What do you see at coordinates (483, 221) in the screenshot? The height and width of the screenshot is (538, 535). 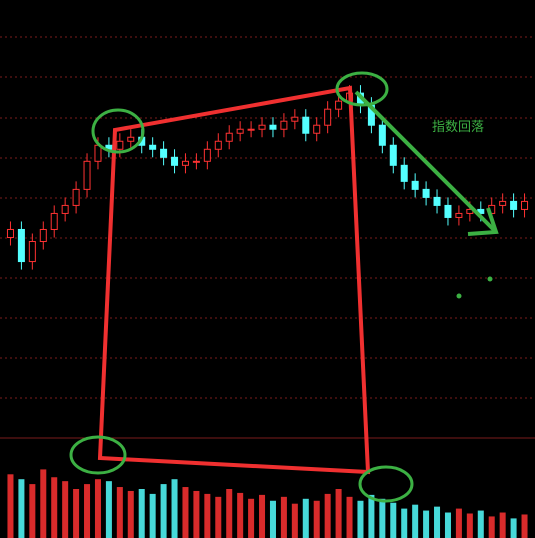 I see `arrow-head` at bounding box center [483, 221].